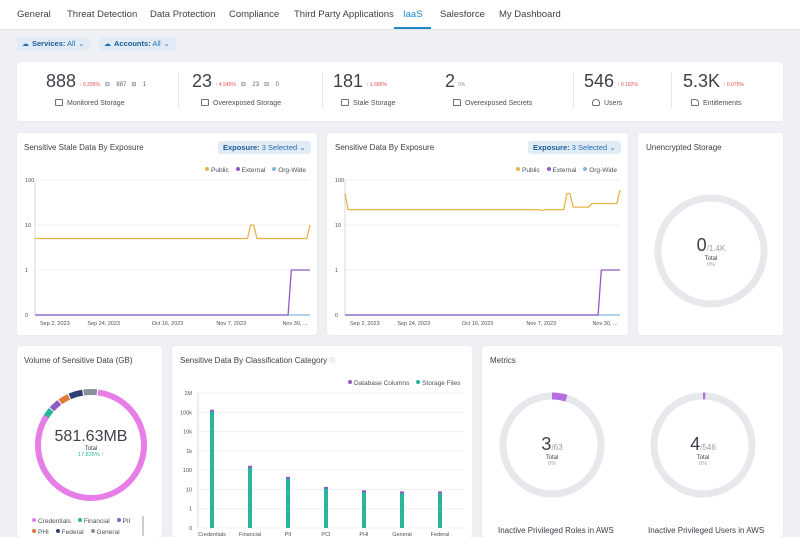  Describe the element at coordinates (156, 43) in the screenshot. I see `accounts-filter-value: All` at that location.